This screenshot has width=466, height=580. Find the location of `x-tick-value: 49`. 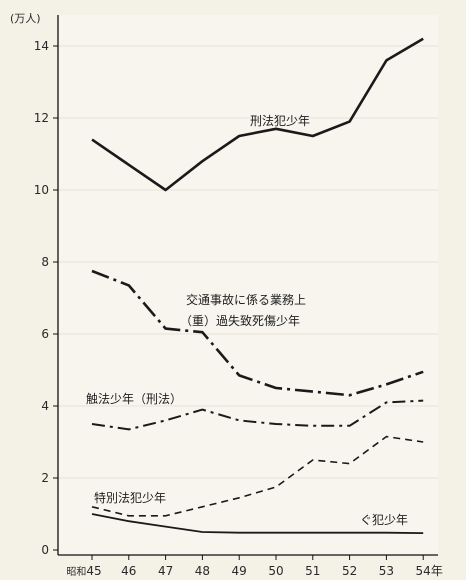

x-tick-value: 49 is located at coordinates (239, 571).